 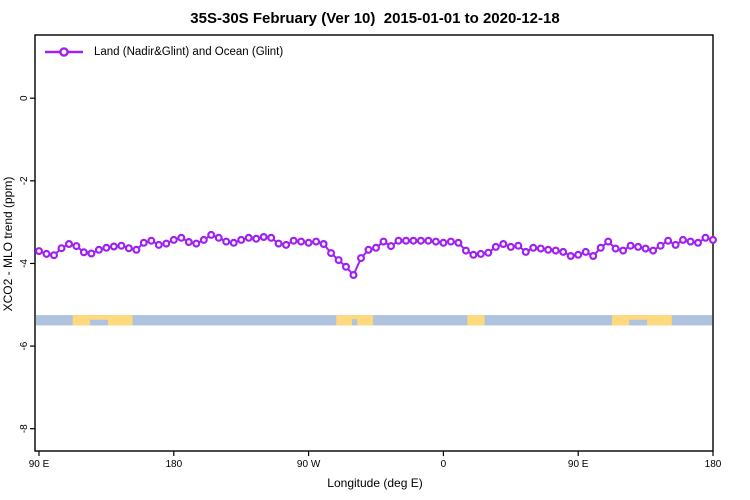 What do you see at coordinates (24, 98) in the screenshot?
I see `y-tick-label: 0` at bounding box center [24, 98].